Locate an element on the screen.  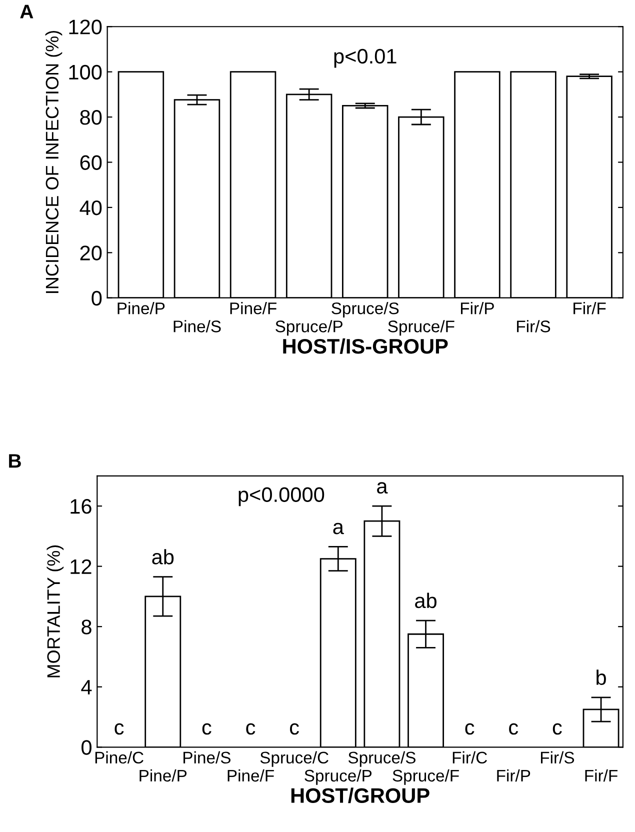
y-tick-label: 40 is located at coordinates (91, 208).